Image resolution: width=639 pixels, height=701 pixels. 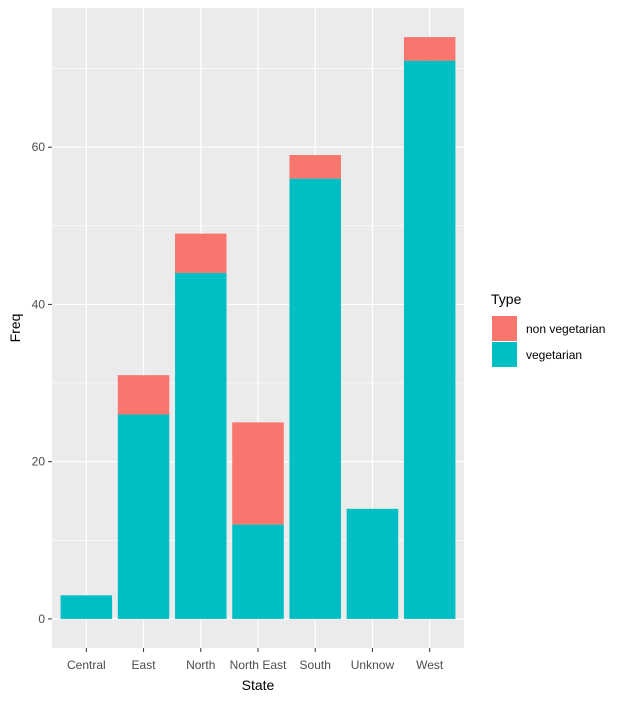 I want to click on x-tick-label: West, so click(x=430, y=665).